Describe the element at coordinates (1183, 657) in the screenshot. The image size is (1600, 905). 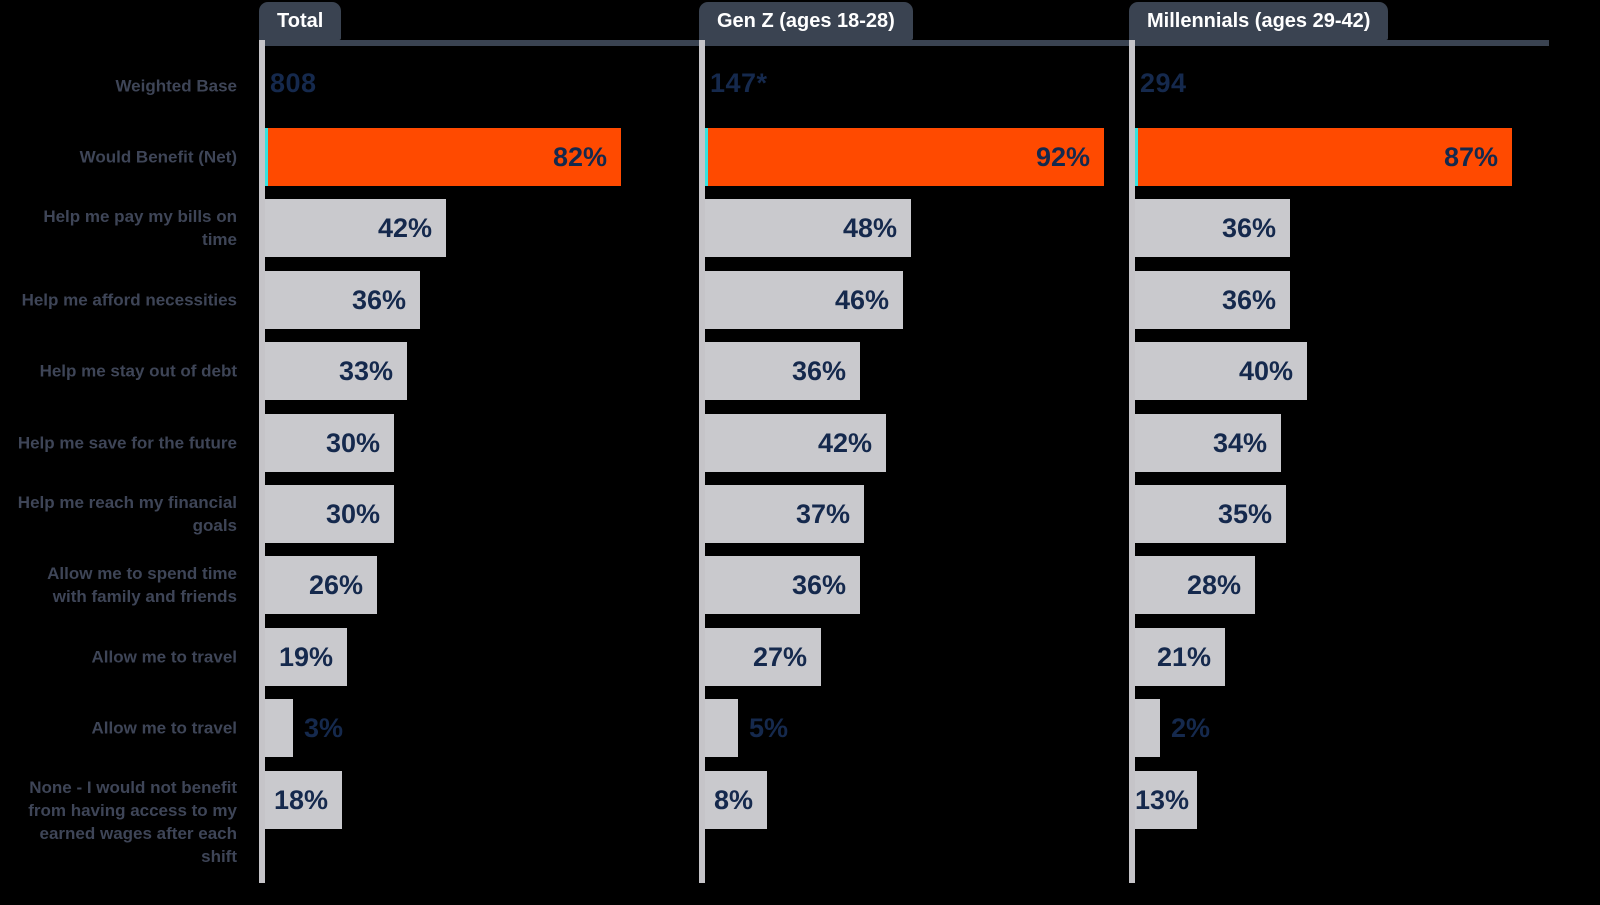
I see `bar-value: 21%` at that location.